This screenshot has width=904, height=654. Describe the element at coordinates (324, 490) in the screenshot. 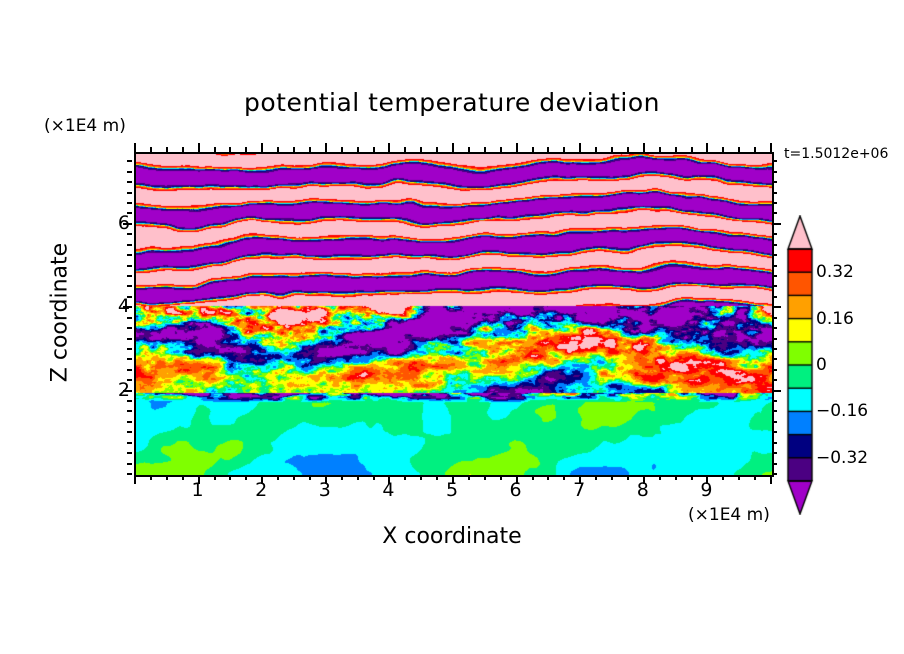

I see `x-tick-label: 3` at that location.